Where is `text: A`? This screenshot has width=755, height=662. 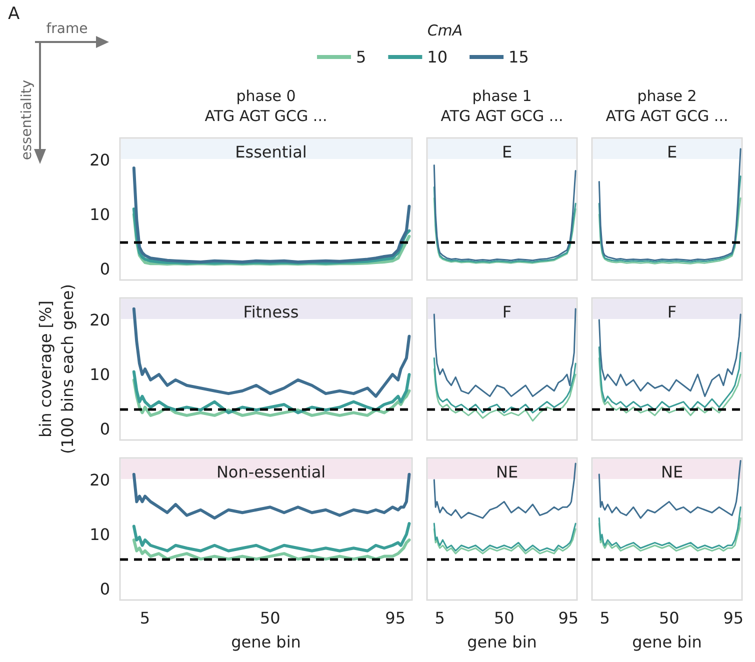
text: A is located at coordinates (14, 14).